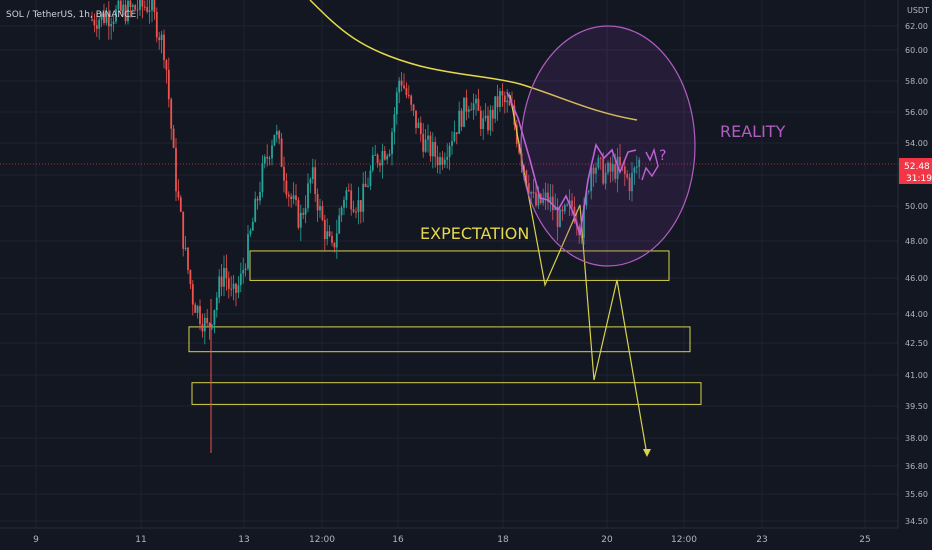 This screenshot has height=550, width=932. Describe the element at coordinates (578, 275) in the screenshot. I see `expectation-path` at that location.